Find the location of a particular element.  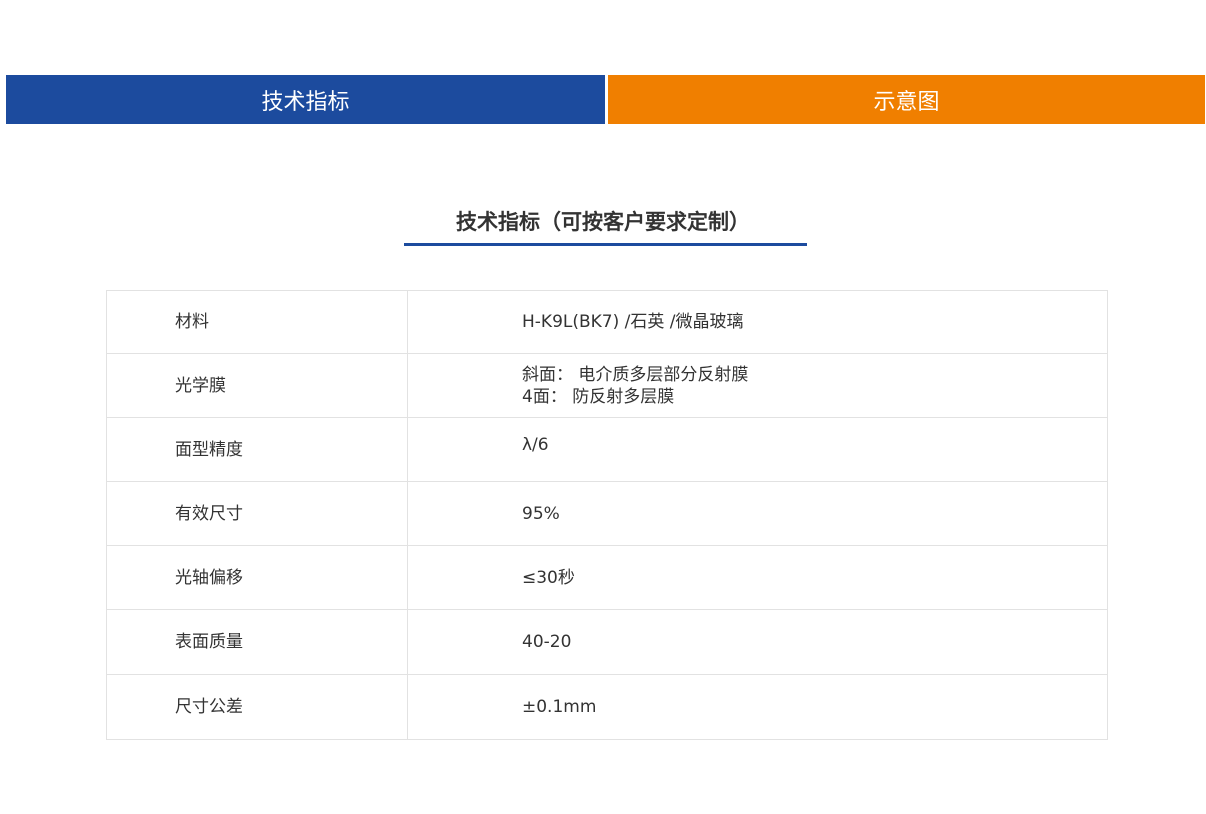

title-underline is located at coordinates (605, 244).